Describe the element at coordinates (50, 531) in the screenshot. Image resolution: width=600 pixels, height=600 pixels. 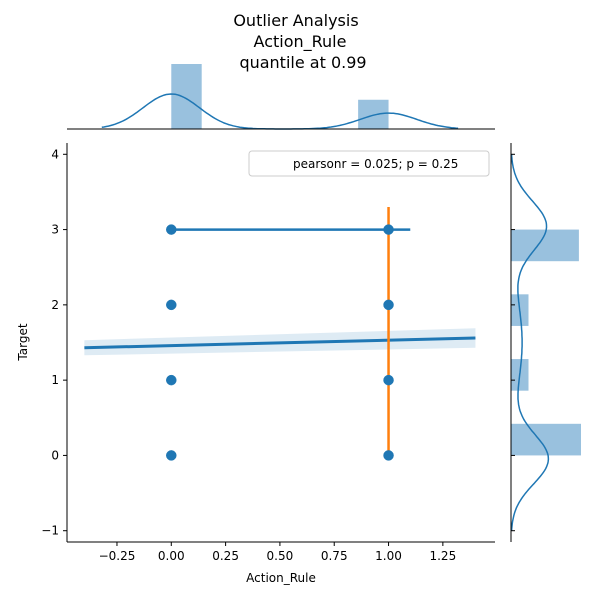
I see `y-tick-label: −1` at that location.